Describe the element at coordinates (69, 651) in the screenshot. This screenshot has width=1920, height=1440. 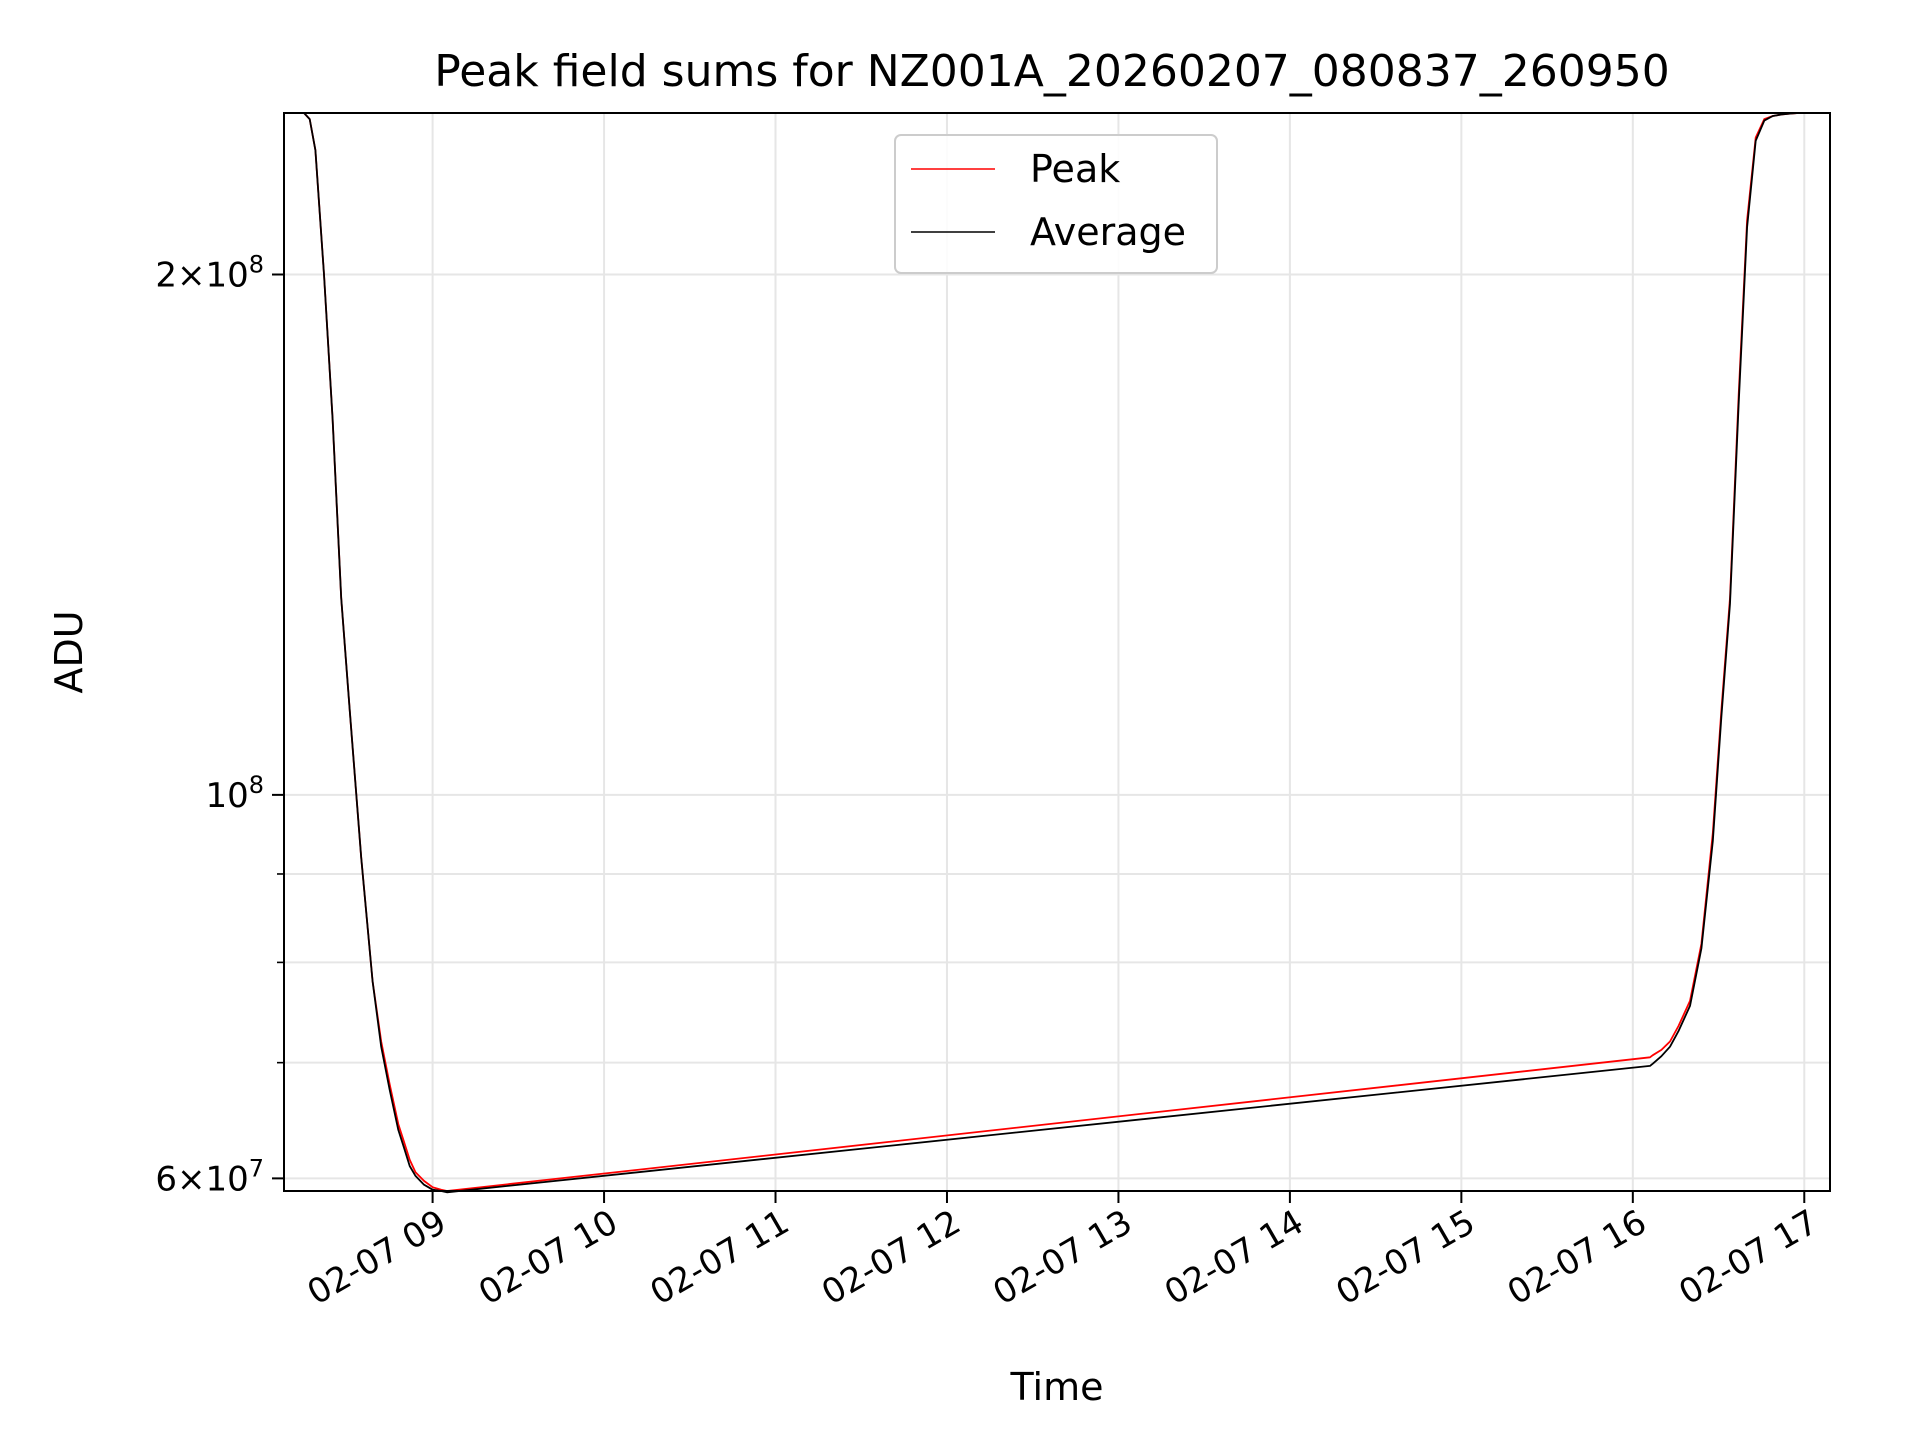
I see `y-axis-label: ADU` at that location.